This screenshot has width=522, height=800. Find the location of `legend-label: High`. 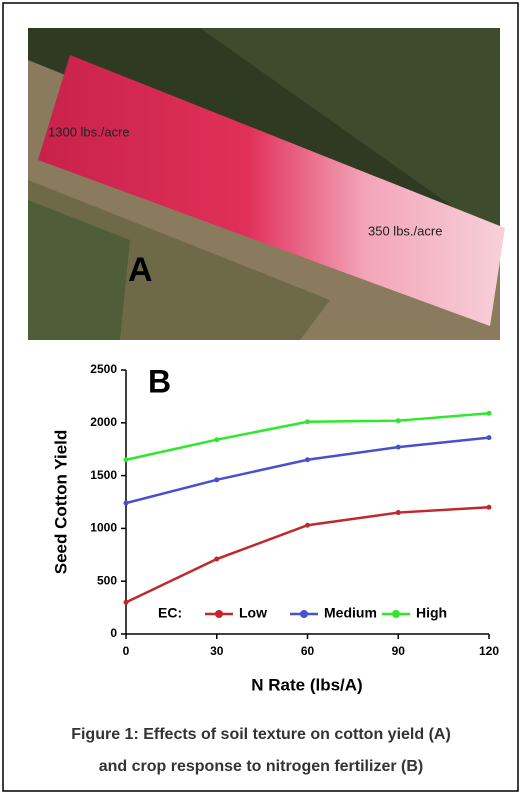

legend-label: High is located at coordinates (431, 613).